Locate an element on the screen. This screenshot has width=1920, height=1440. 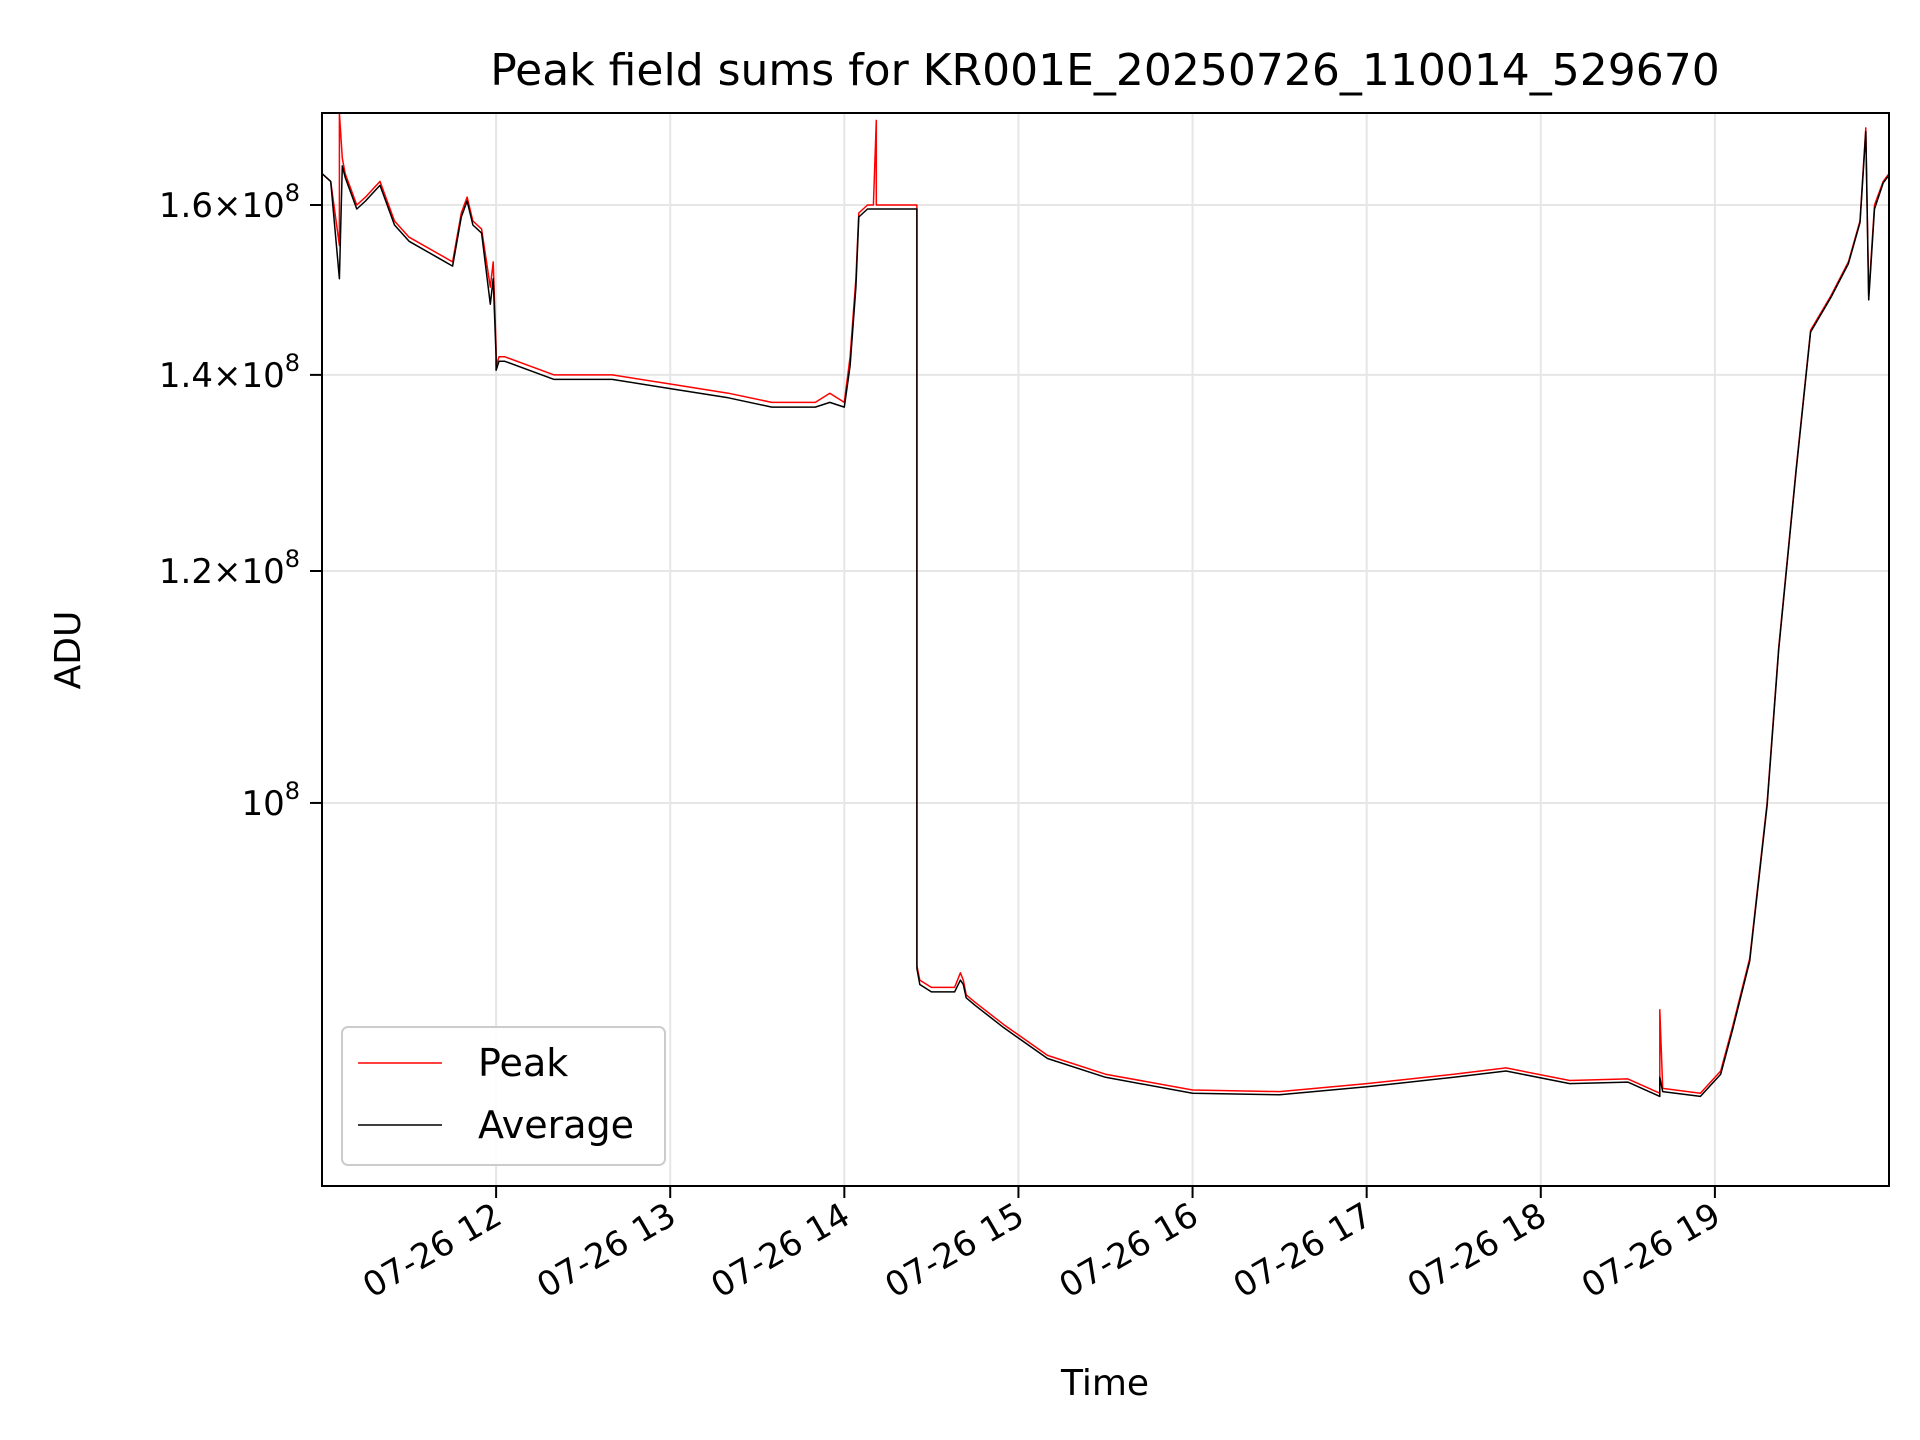
legend: Peak Average is located at coordinates (503, 1096).